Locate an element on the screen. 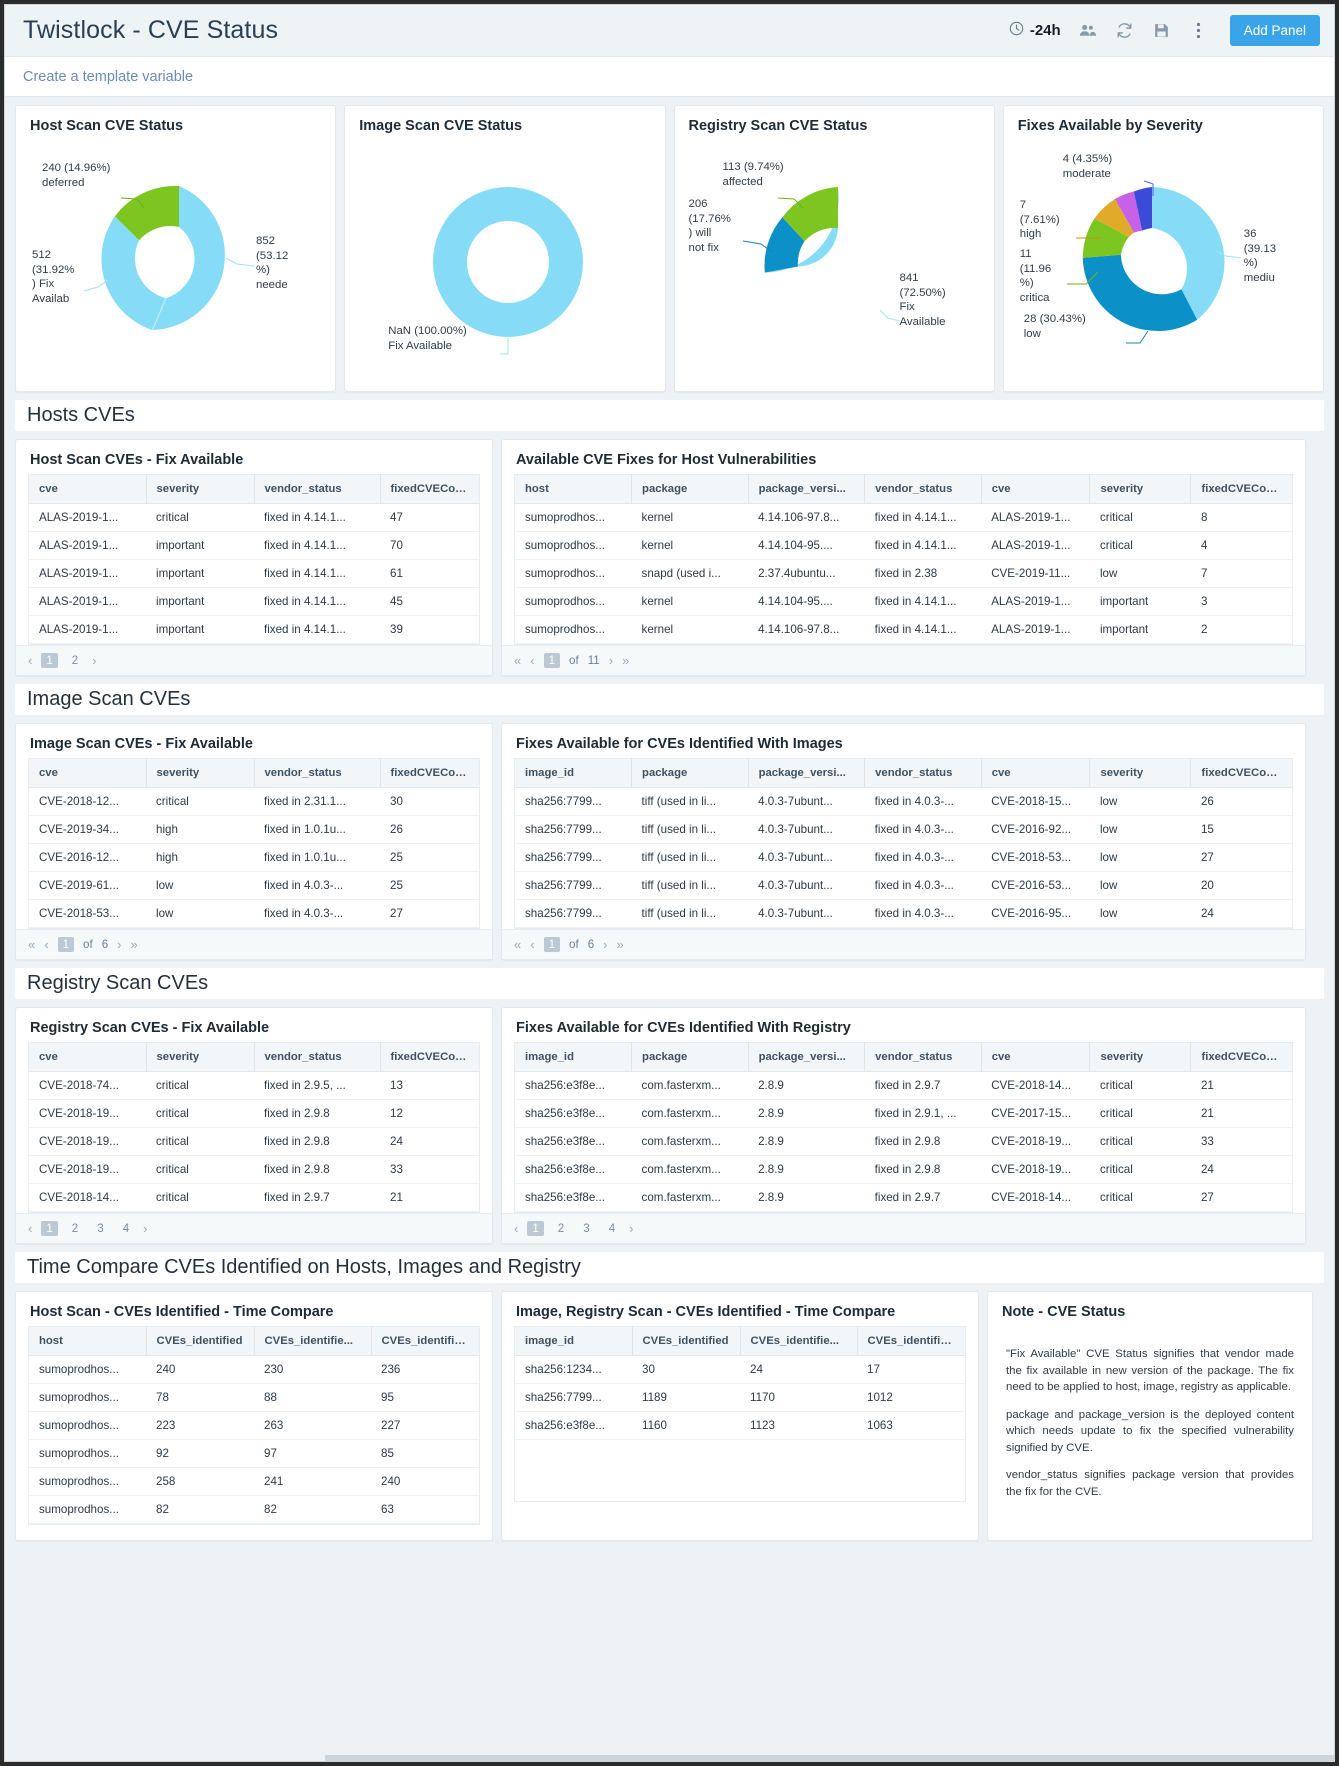 The height and width of the screenshot is (1766, 1339). table-row: CVE-2018-19... critical fixed in 2.9.8 12 is located at coordinates (254, 1113).